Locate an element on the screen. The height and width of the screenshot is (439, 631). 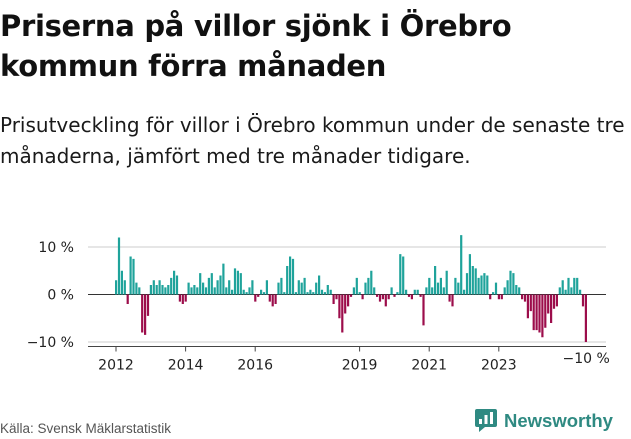
brand-name: Newsworthy is located at coordinates (558, 420).